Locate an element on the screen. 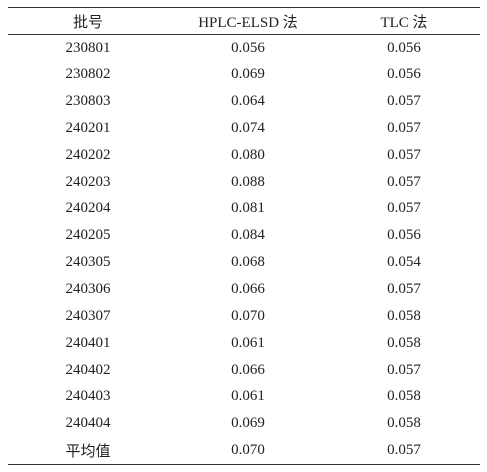 The height and width of the screenshot is (472, 487). table-row: 240205 0.084 0.056 is located at coordinates (244, 235).